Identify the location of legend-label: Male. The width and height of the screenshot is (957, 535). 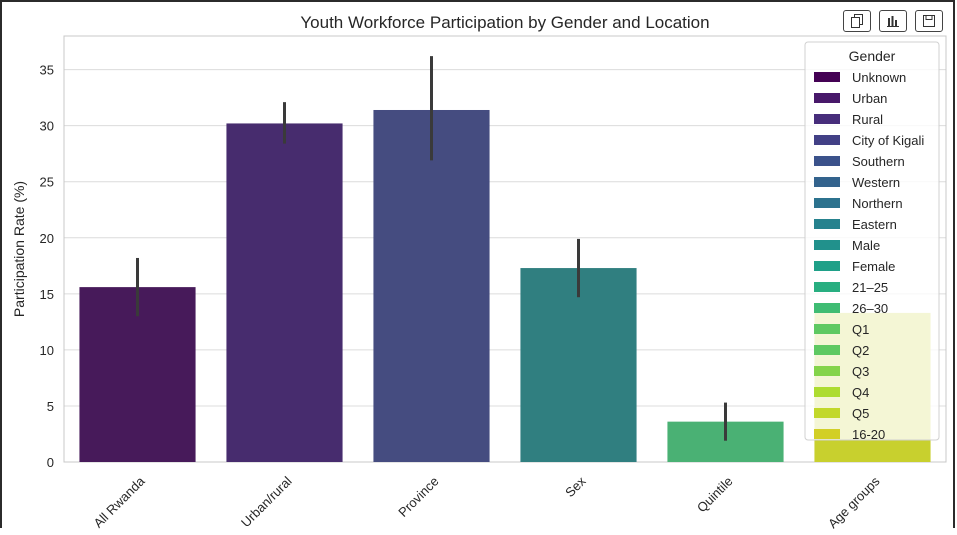
(866, 245).